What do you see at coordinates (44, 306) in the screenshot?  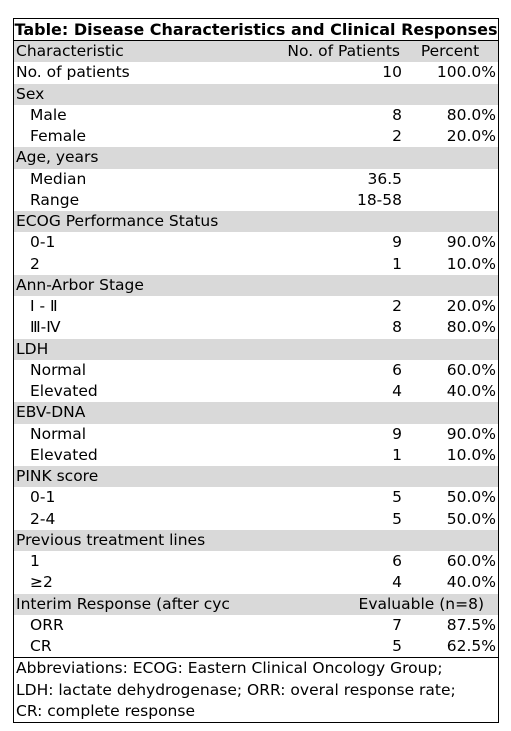 I see `row-label: Ⅰ - Ⅱ` at bounding box center [44, 306].